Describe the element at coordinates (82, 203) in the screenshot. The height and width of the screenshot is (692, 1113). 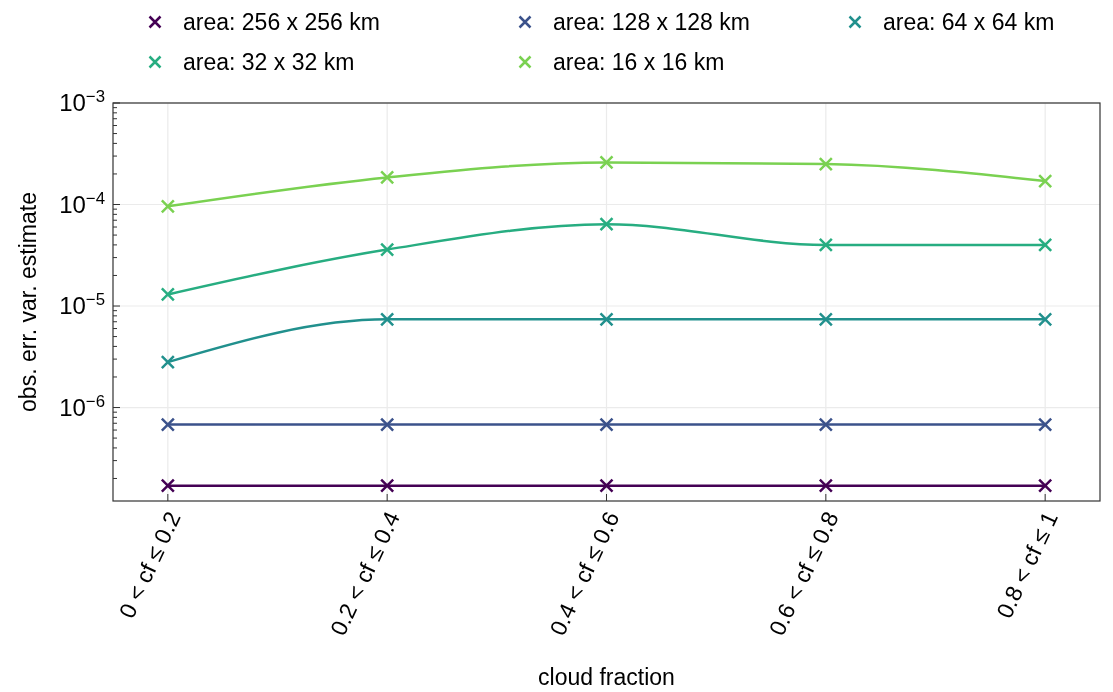
I see `y-tick-label: 10$^{−4}$` at that location.